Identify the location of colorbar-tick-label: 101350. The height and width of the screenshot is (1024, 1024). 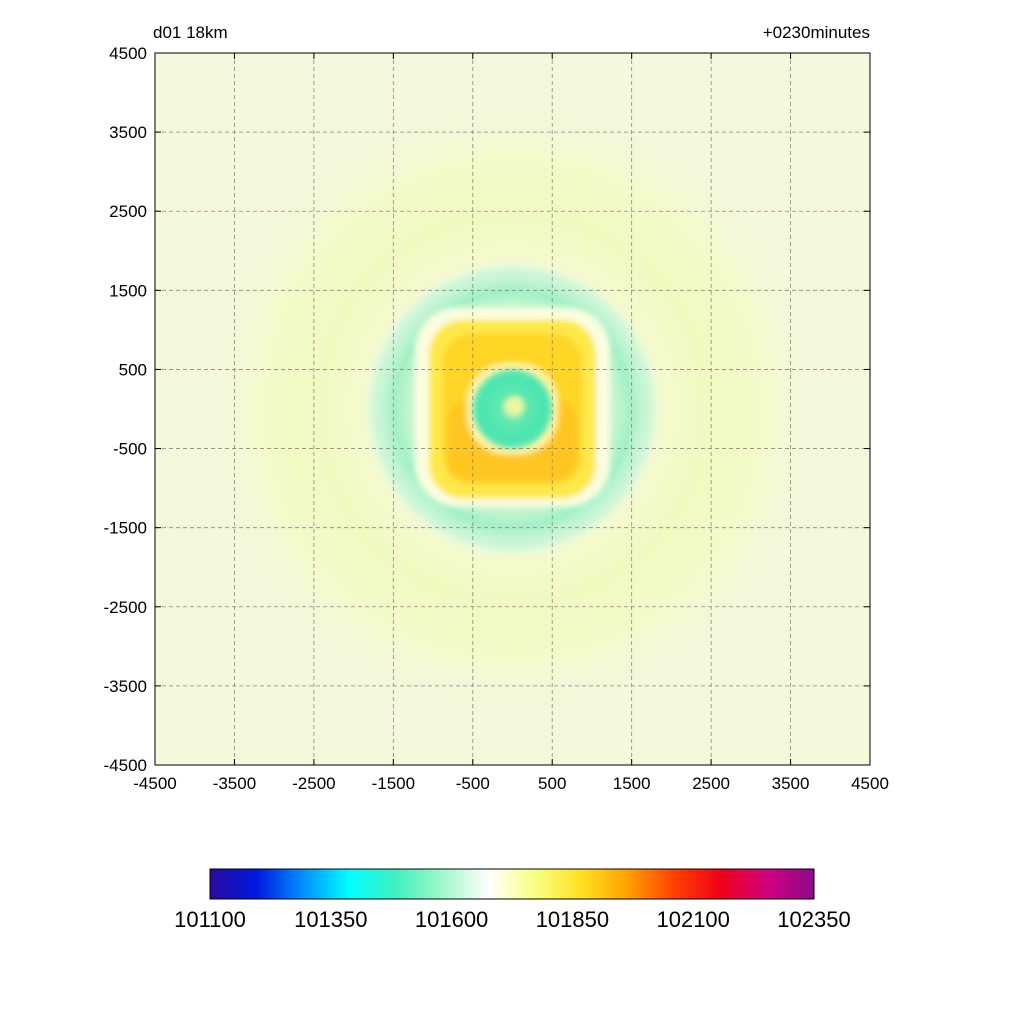
(330, 919).